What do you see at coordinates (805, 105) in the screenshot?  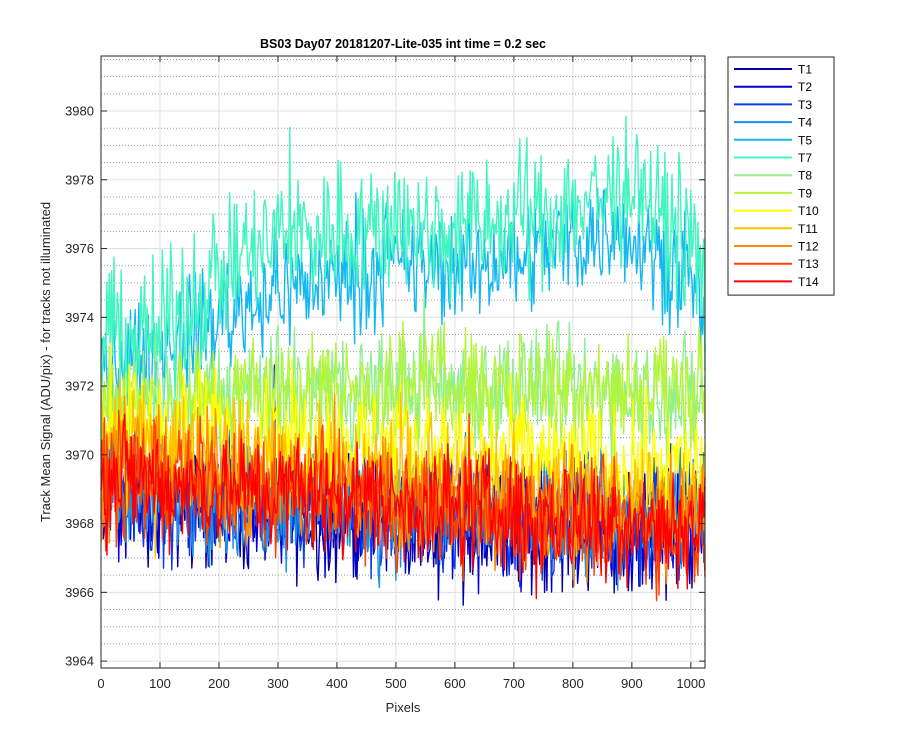 I see `legend-label-t3: T3` at bounding box center [805, 105].